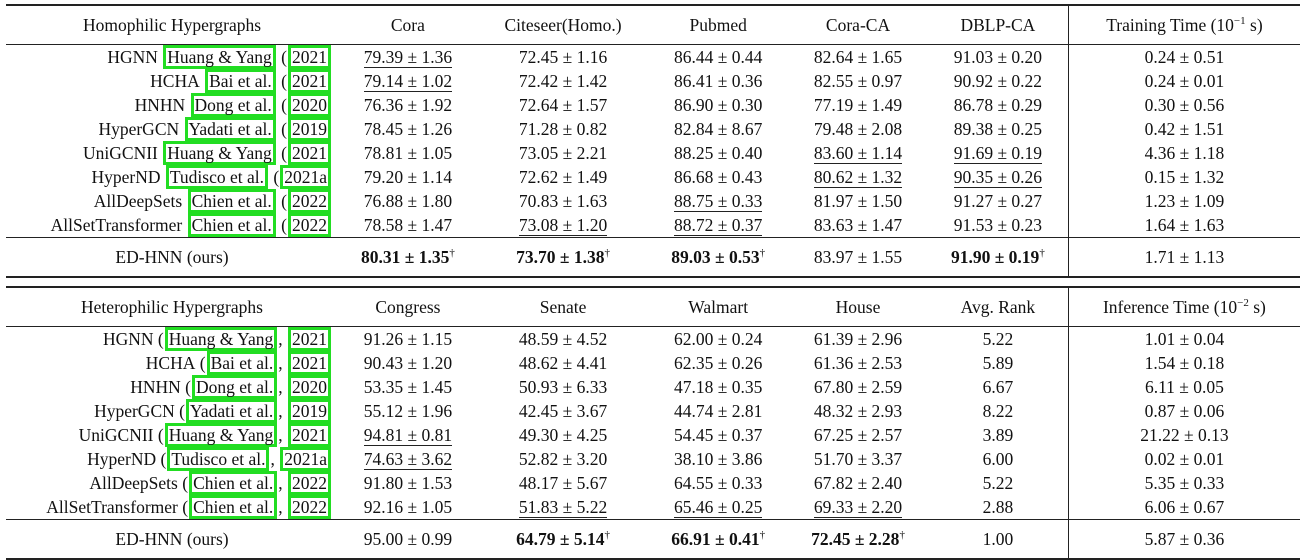  Describe the element at coordinates (858, 483) in the screenshot. I see `value-cell: 67.82 ± 2.40` at that location.